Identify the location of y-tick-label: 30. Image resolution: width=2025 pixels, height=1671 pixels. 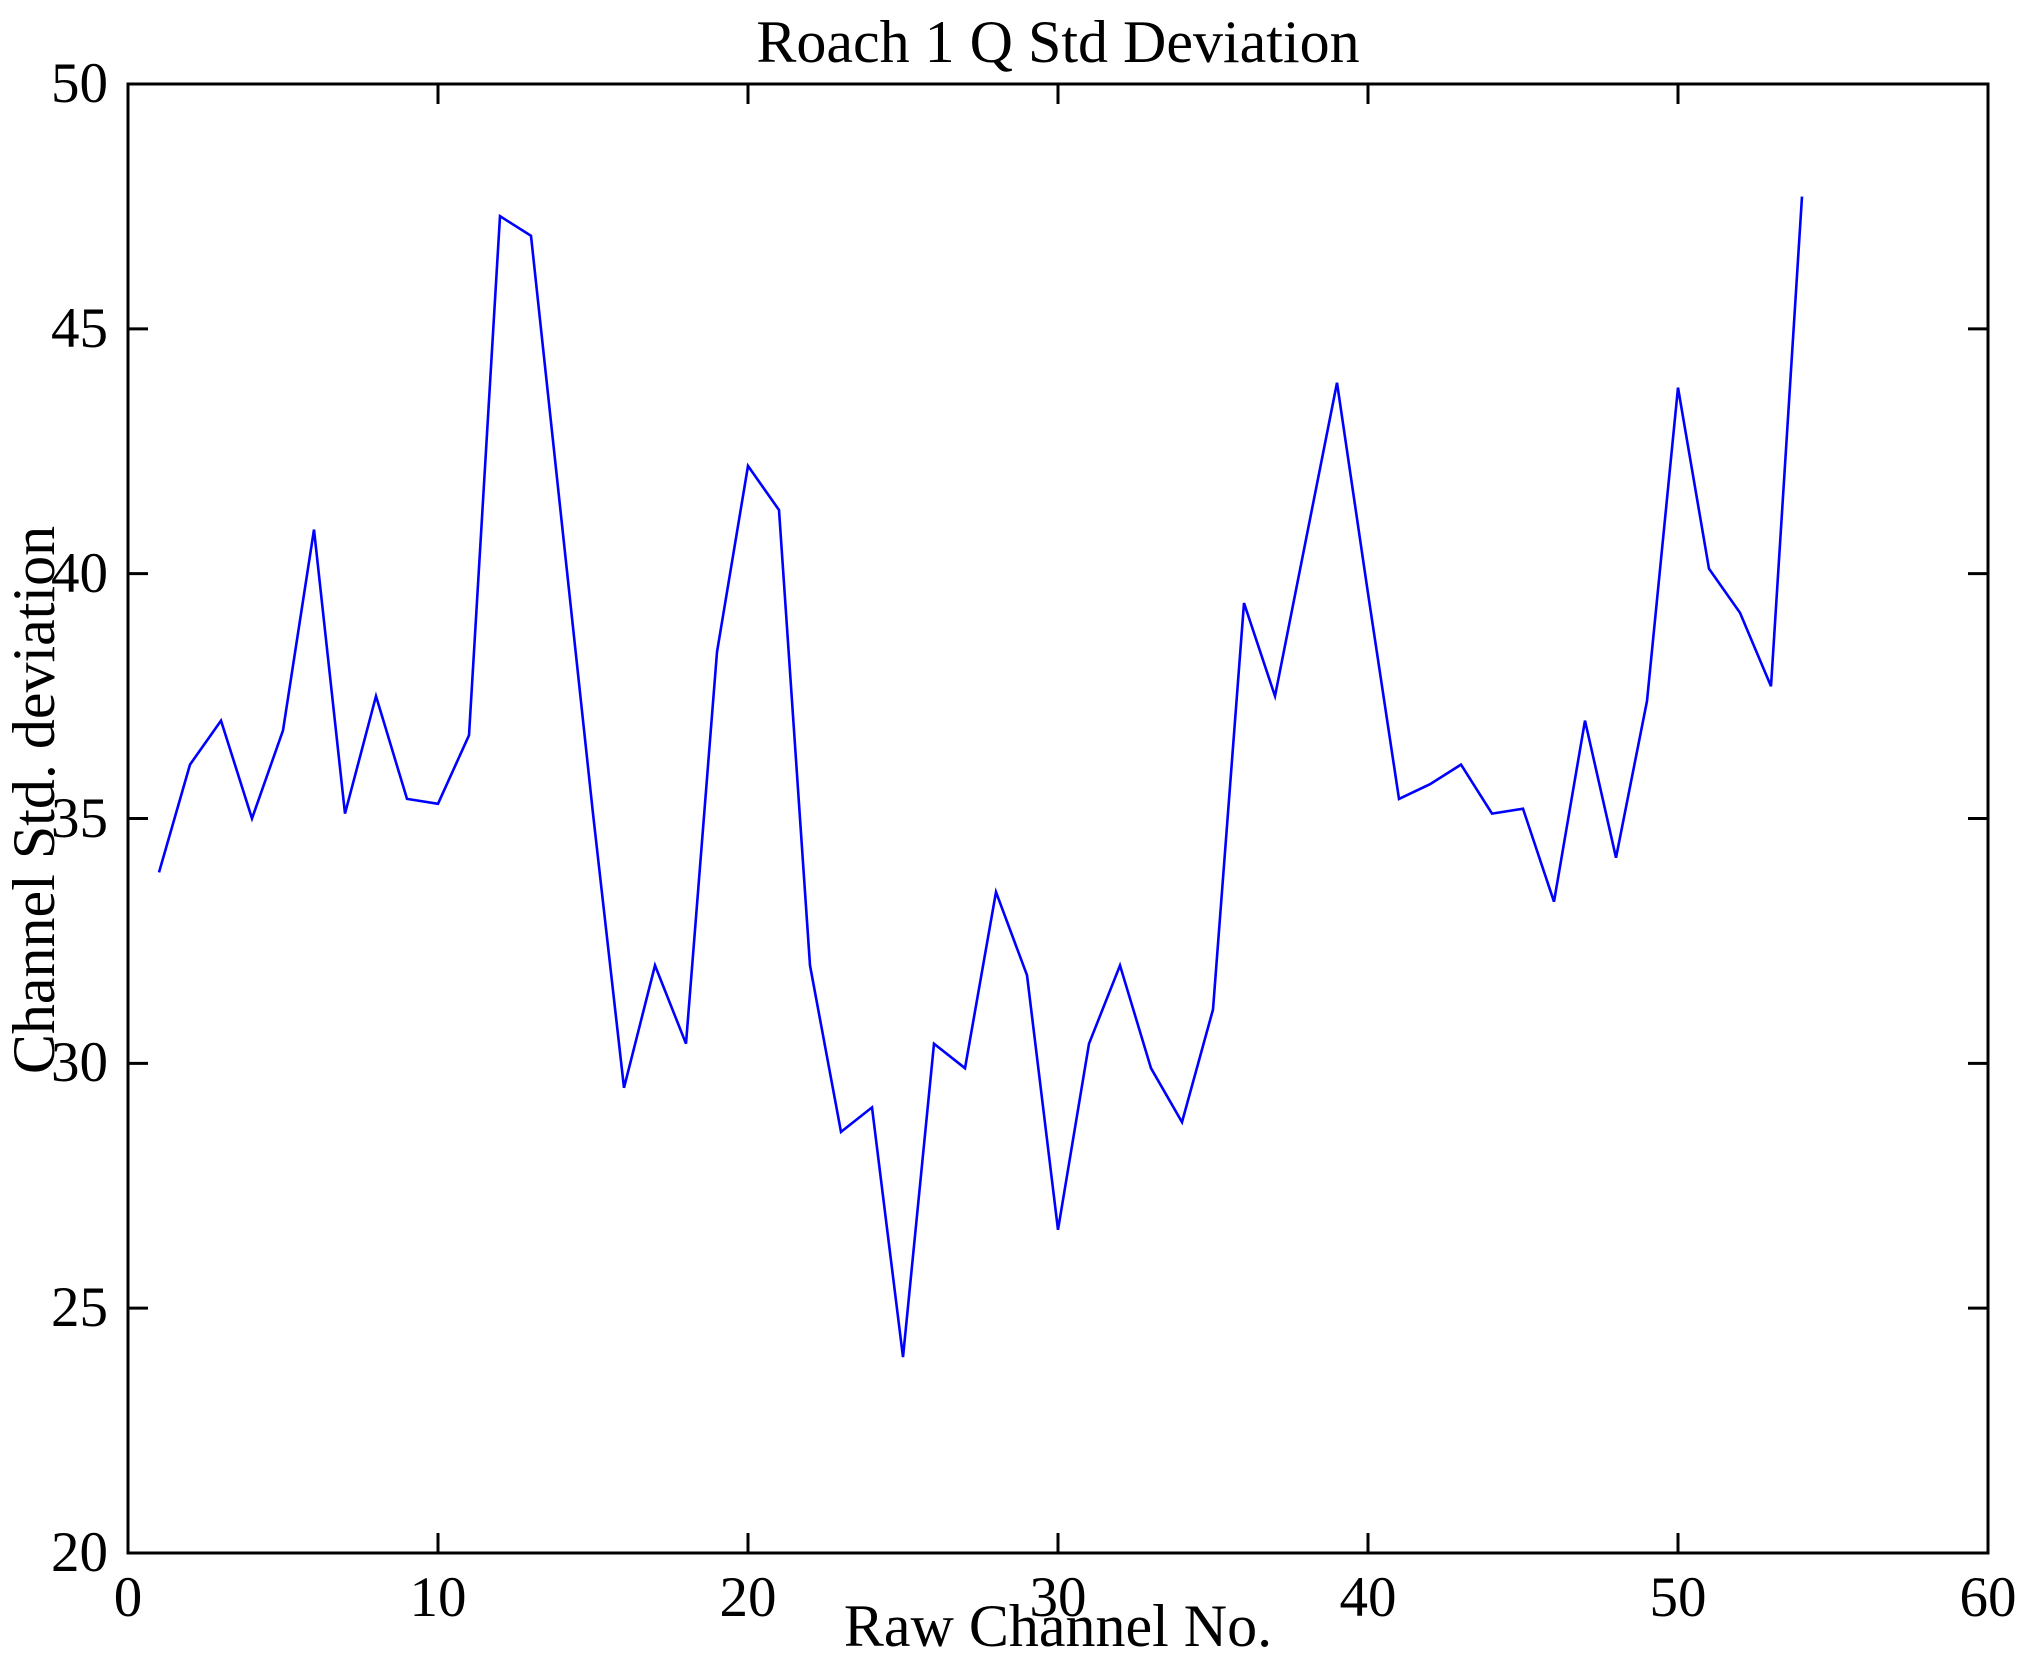
(79, 1063).